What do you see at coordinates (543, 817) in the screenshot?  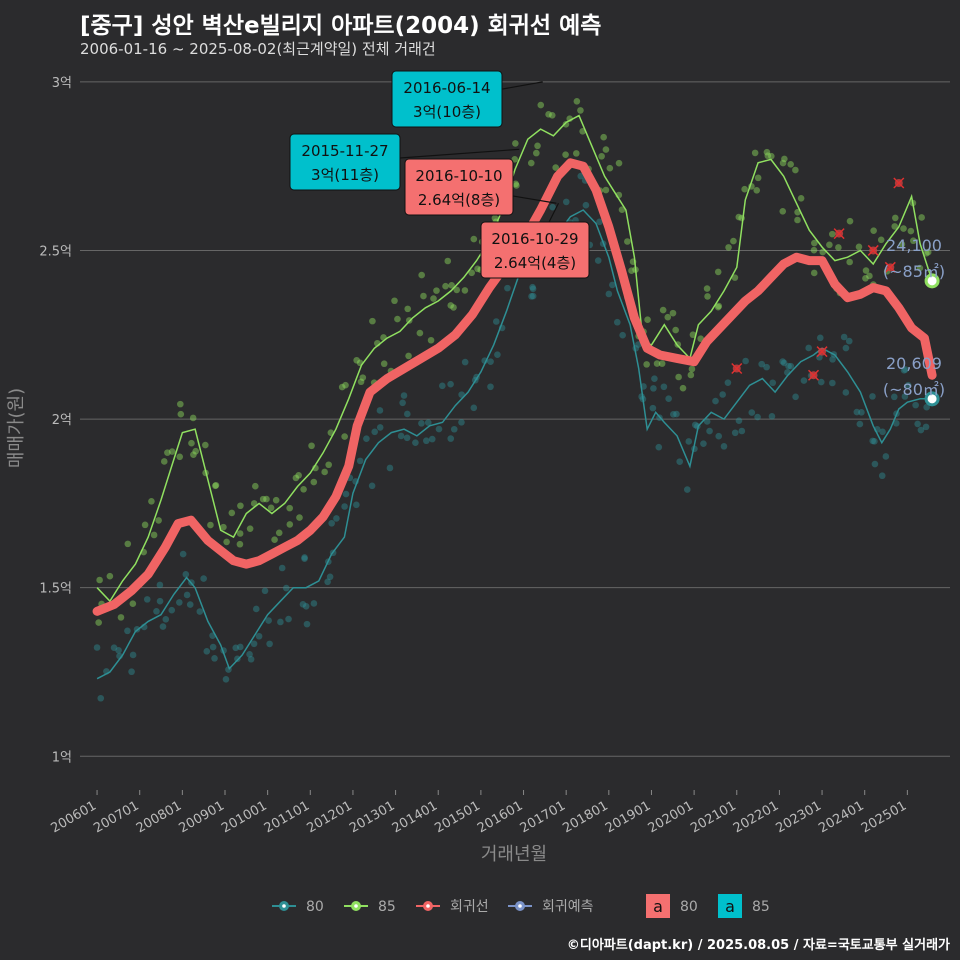 I see `x-tick-label: 201701` at bounding box center [543, 817].